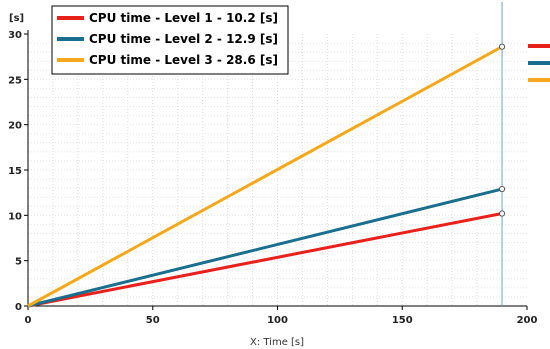 The image size is (550, 349). What do you see at coordinates (527, 320) in the screenshot?
I see `x-tick-label: 200` at bounding box center [527, 320].